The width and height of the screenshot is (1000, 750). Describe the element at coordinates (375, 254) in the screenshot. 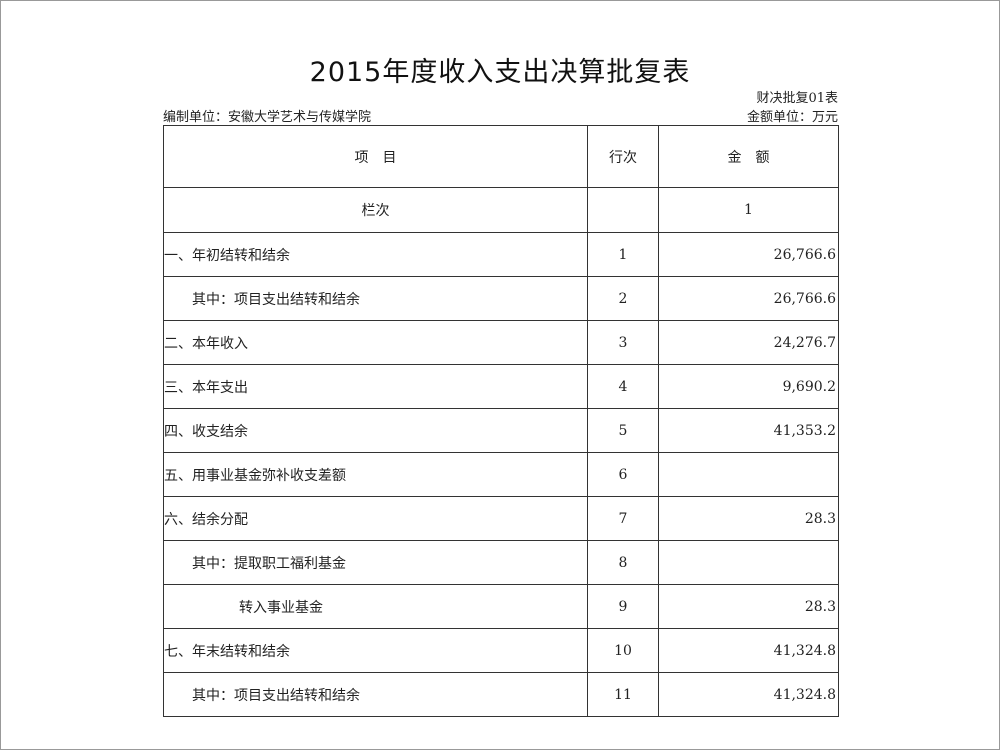

I see `row-item: 一、年初结转和结余` at that location.